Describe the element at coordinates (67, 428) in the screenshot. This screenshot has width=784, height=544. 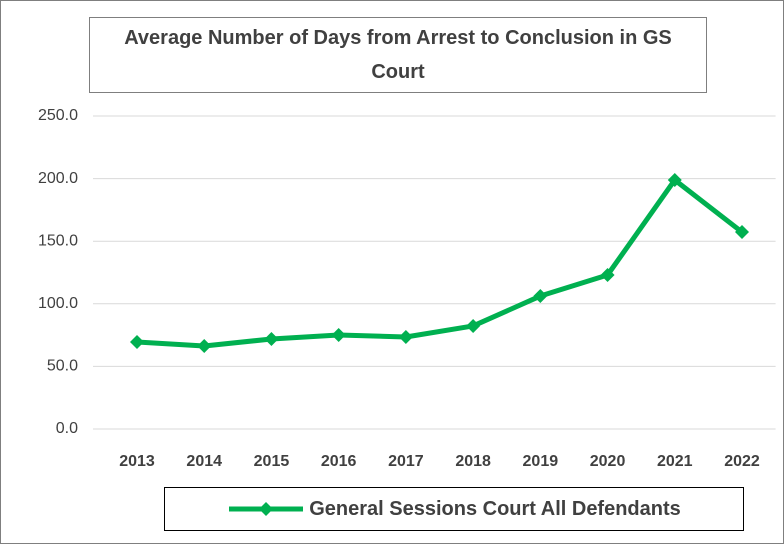
I see `y-tick-label: 0.0` at that location.